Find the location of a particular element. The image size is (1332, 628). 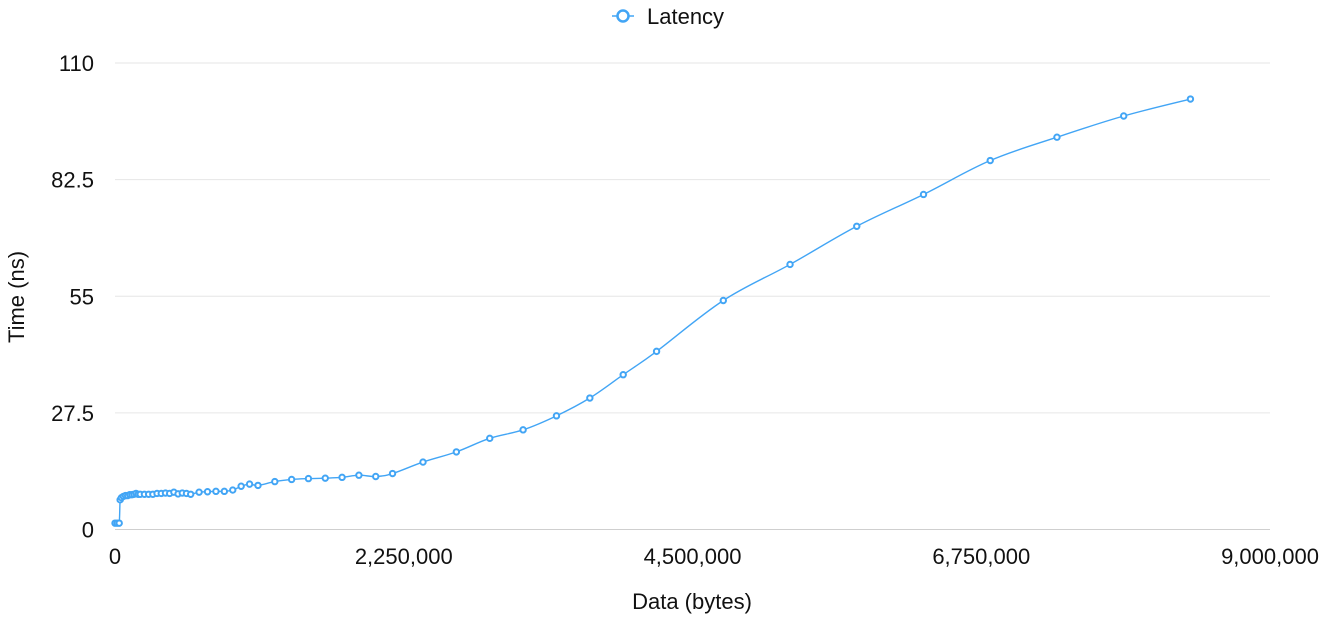

x-tick-label: 4,500,000 is located at coordinates (693, 556).